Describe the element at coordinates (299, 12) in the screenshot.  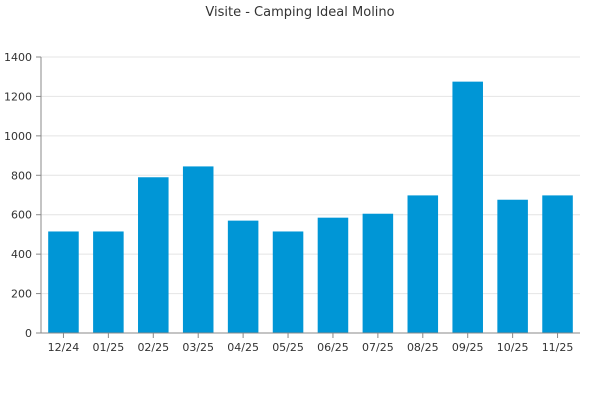
I see `chart-title: Visite - Camping Ideal Molino` at that location.